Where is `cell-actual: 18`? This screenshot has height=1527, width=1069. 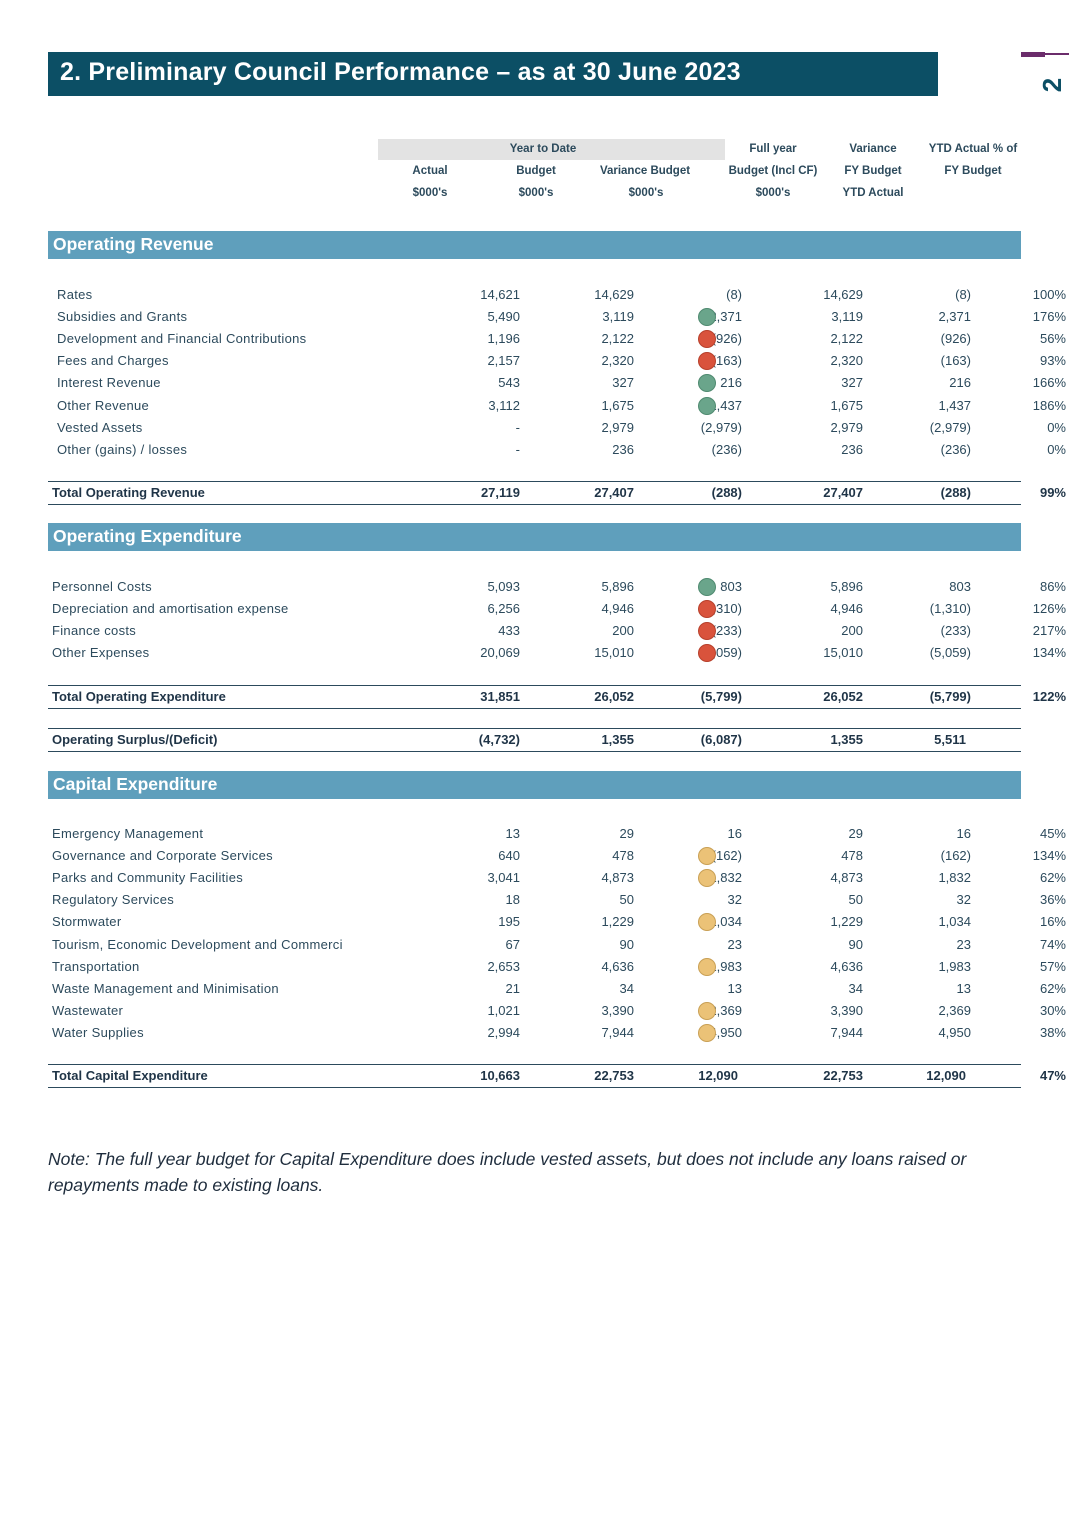
cell-actual: 18 is located at coordinates (512, 900).